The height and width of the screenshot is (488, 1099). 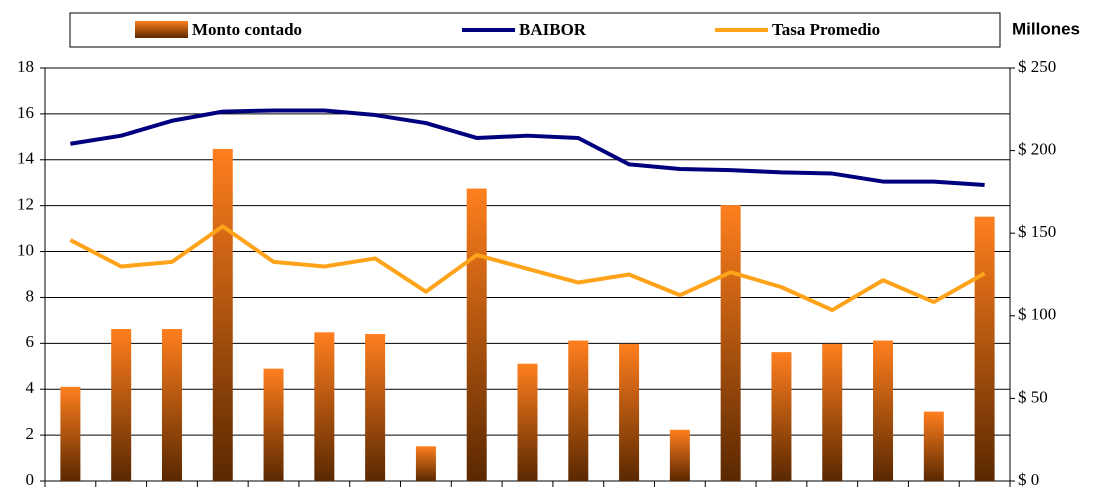 I want to click on y-tick-label: 6, so click(x=30, y=341).